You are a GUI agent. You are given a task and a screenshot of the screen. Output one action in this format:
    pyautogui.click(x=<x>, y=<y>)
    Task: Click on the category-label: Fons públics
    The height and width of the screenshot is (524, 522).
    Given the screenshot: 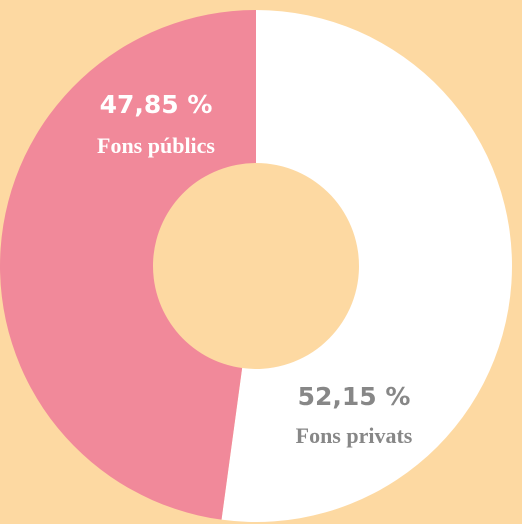 What is the action you would take?
    pyautogui.click(x=156, y=145)
    